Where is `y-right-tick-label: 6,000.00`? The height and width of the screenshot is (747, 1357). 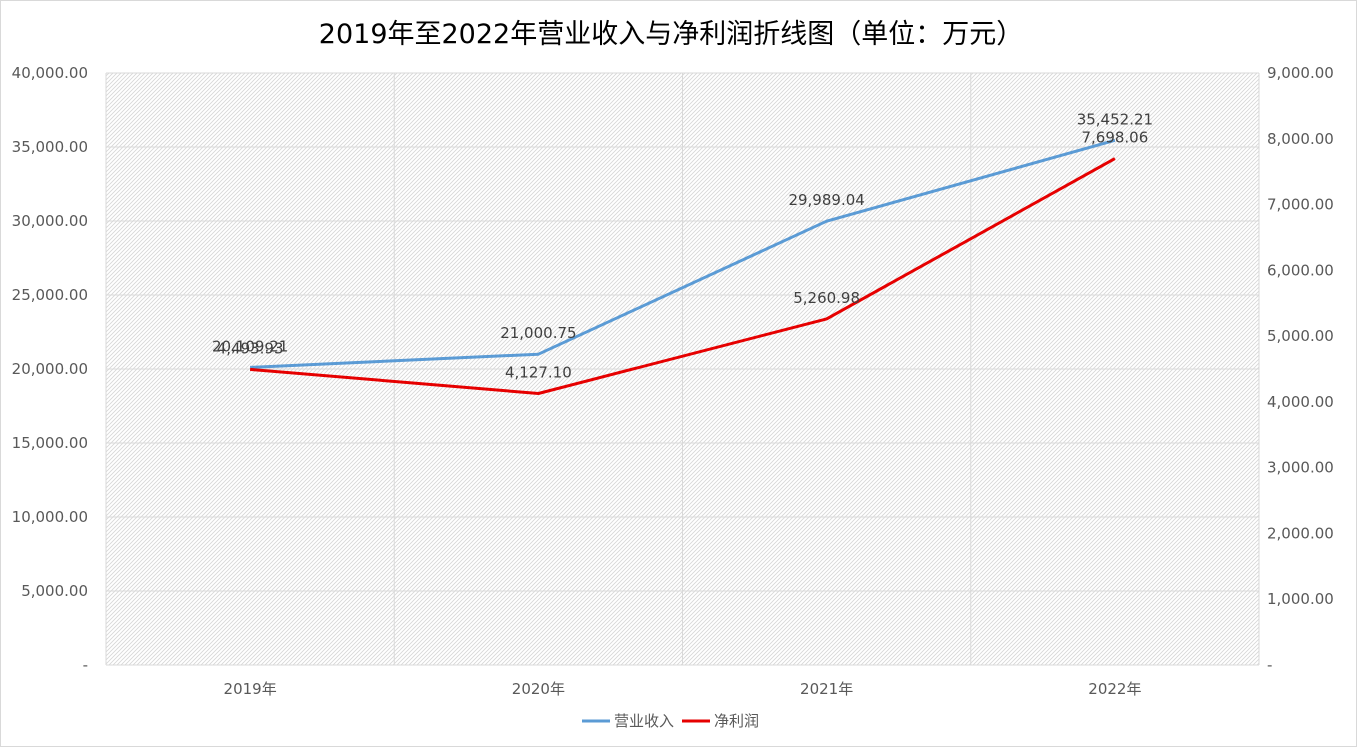
y-right-tick-label: 6,000.00 is located at coordinates (1300, 270).